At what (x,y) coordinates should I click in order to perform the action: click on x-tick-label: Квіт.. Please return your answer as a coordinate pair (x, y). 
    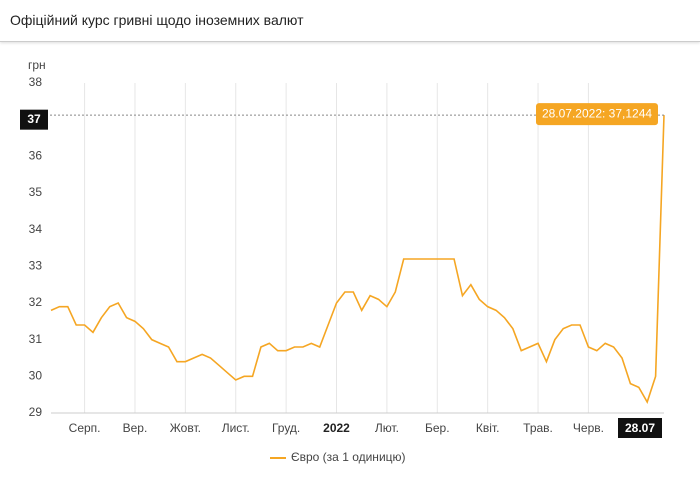
    Looking at the image, I should click on (488, 428).